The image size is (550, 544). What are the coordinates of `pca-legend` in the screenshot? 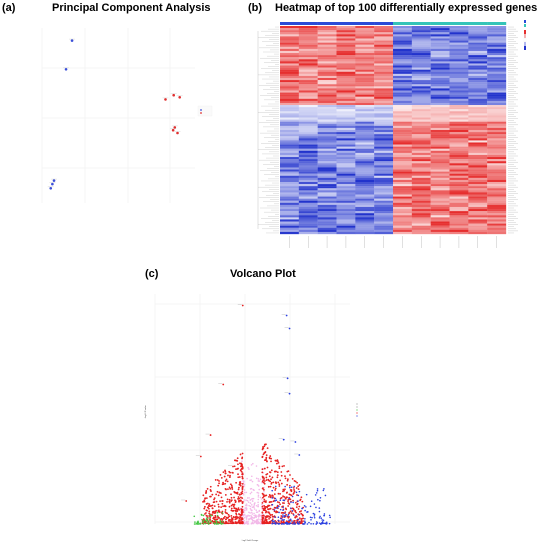 It's located at (205, 111).